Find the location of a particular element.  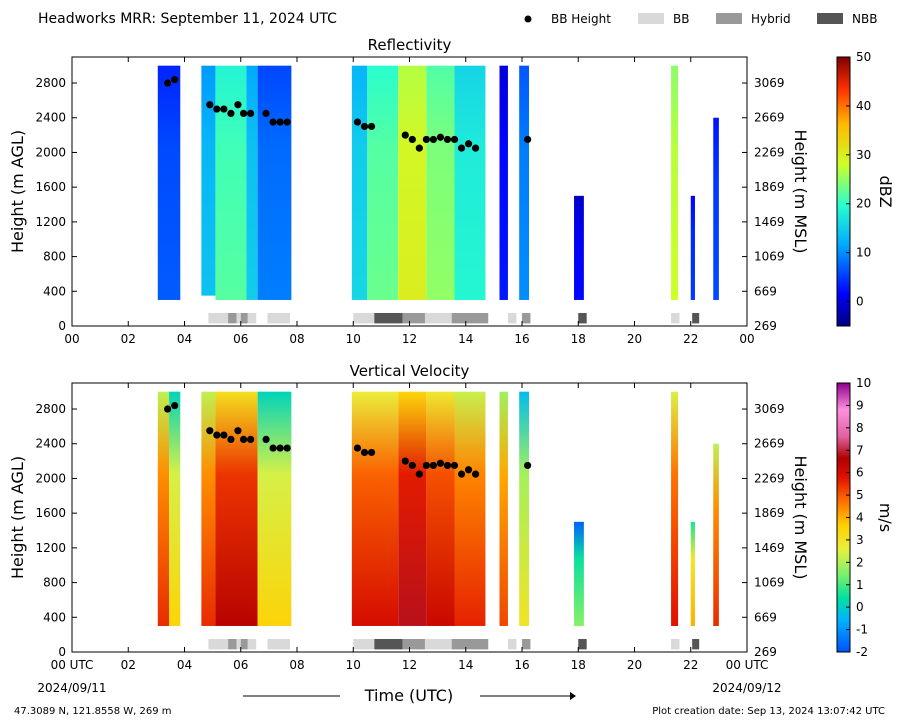

figure-legend: BB Height BB Hybrid NBB is located at coordinates (700, 19).